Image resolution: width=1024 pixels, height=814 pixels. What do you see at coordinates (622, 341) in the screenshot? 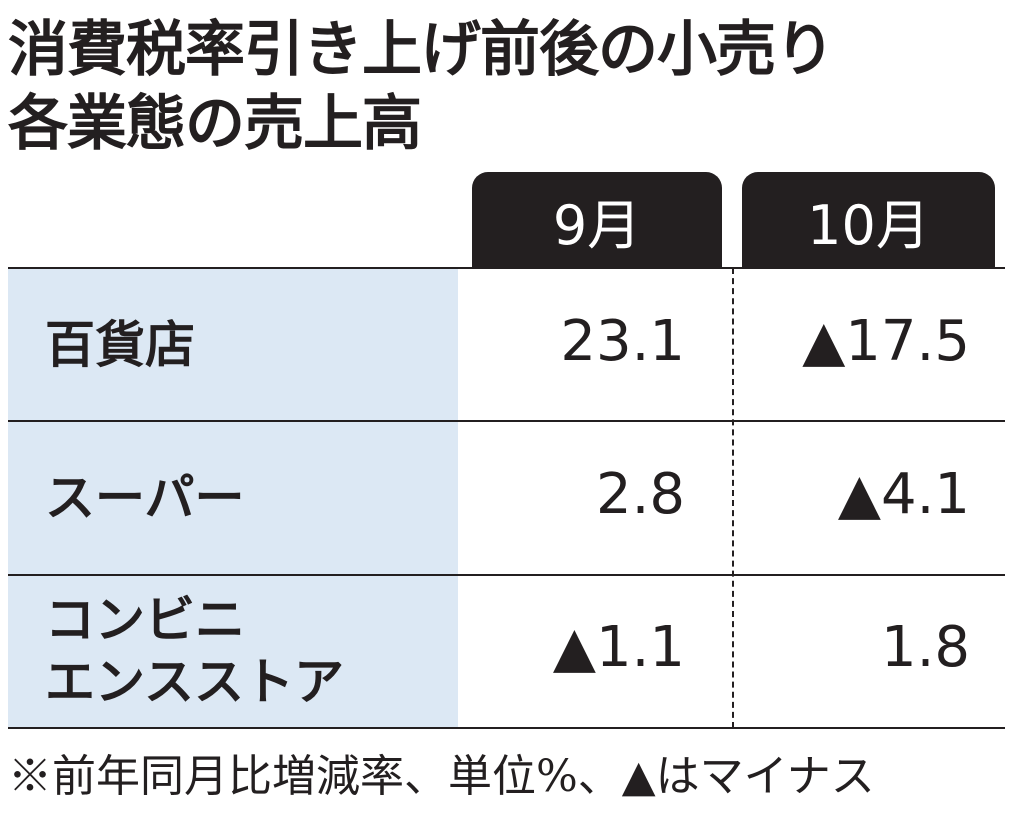
I see `cell-value: 23.1` at bounding box center [622, 341].